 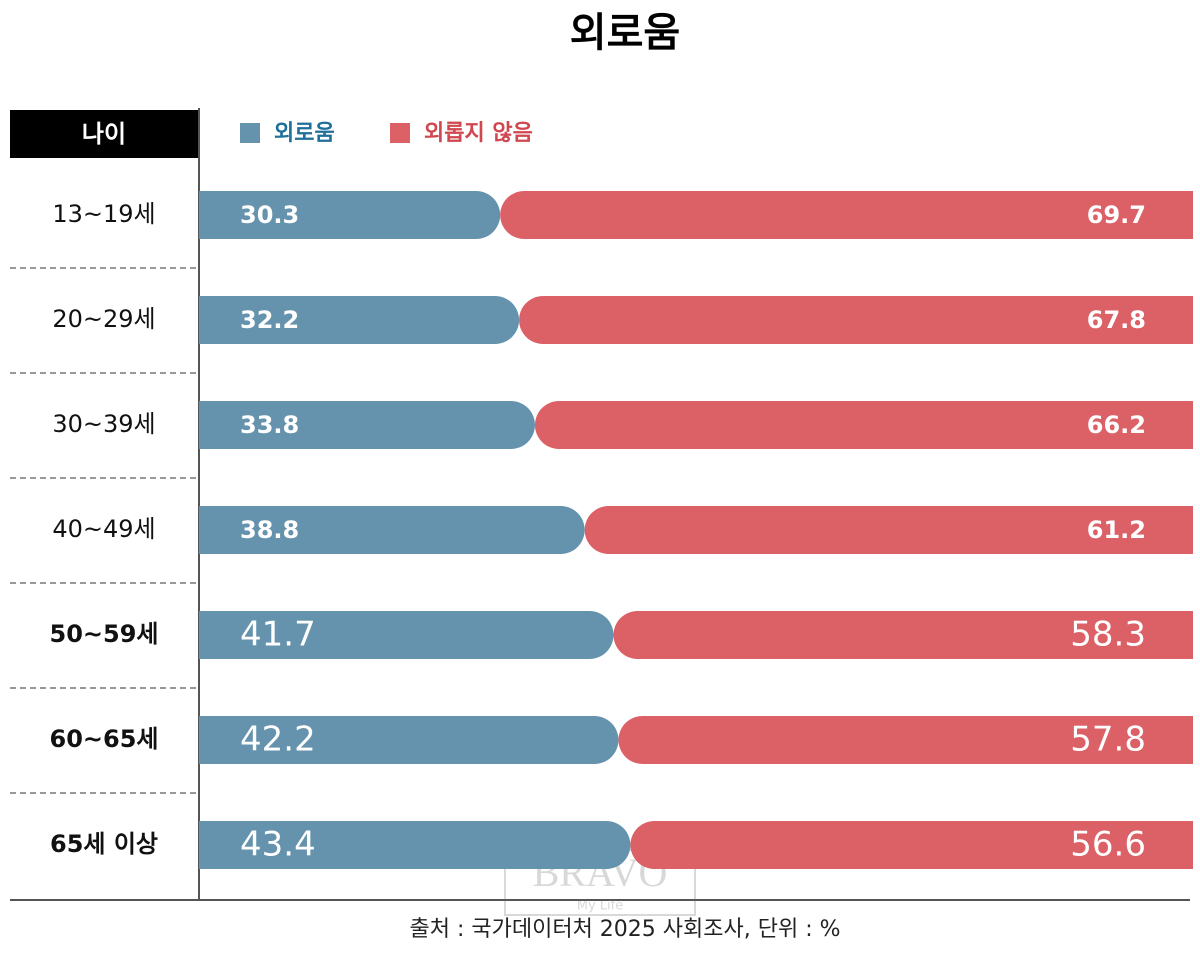 What do you see at coordinates (1116, 320) in the screenshot?
I see `value-label: 67.8` at bounding box center [1116, 320].